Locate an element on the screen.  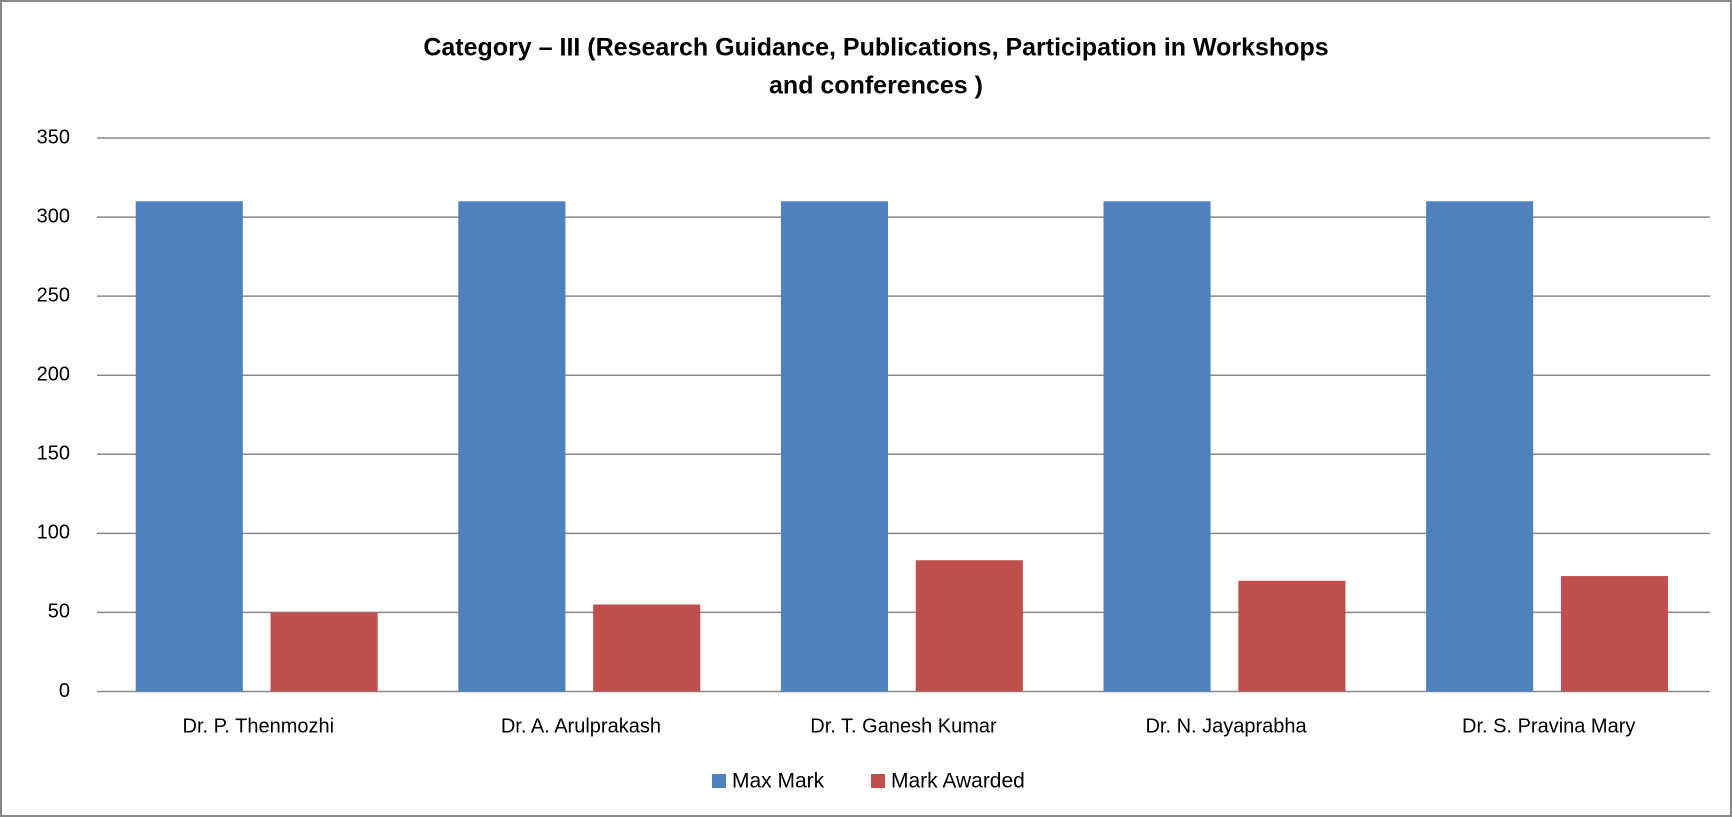
chart-title: and conferences ) is located at coordinates (876, 86).